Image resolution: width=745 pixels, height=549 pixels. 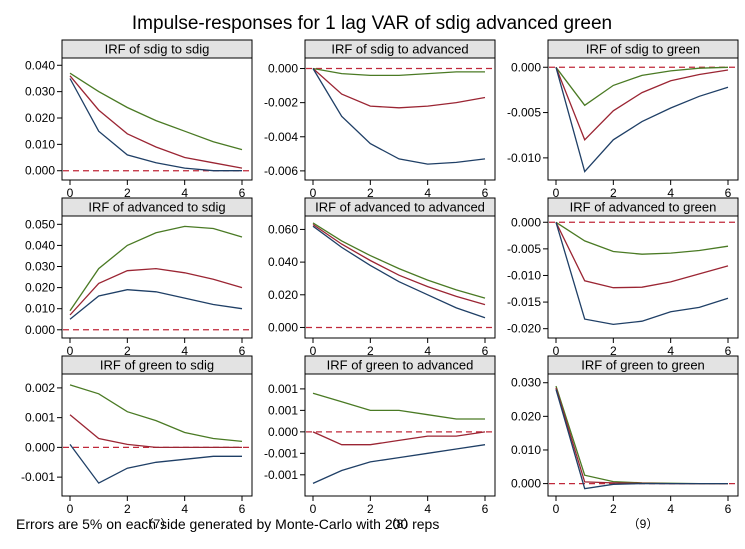 What do you see at coordinates (400, 524) in the screenshot?
I see `panel-number-label: （8）` at bounding box center [400, 524].